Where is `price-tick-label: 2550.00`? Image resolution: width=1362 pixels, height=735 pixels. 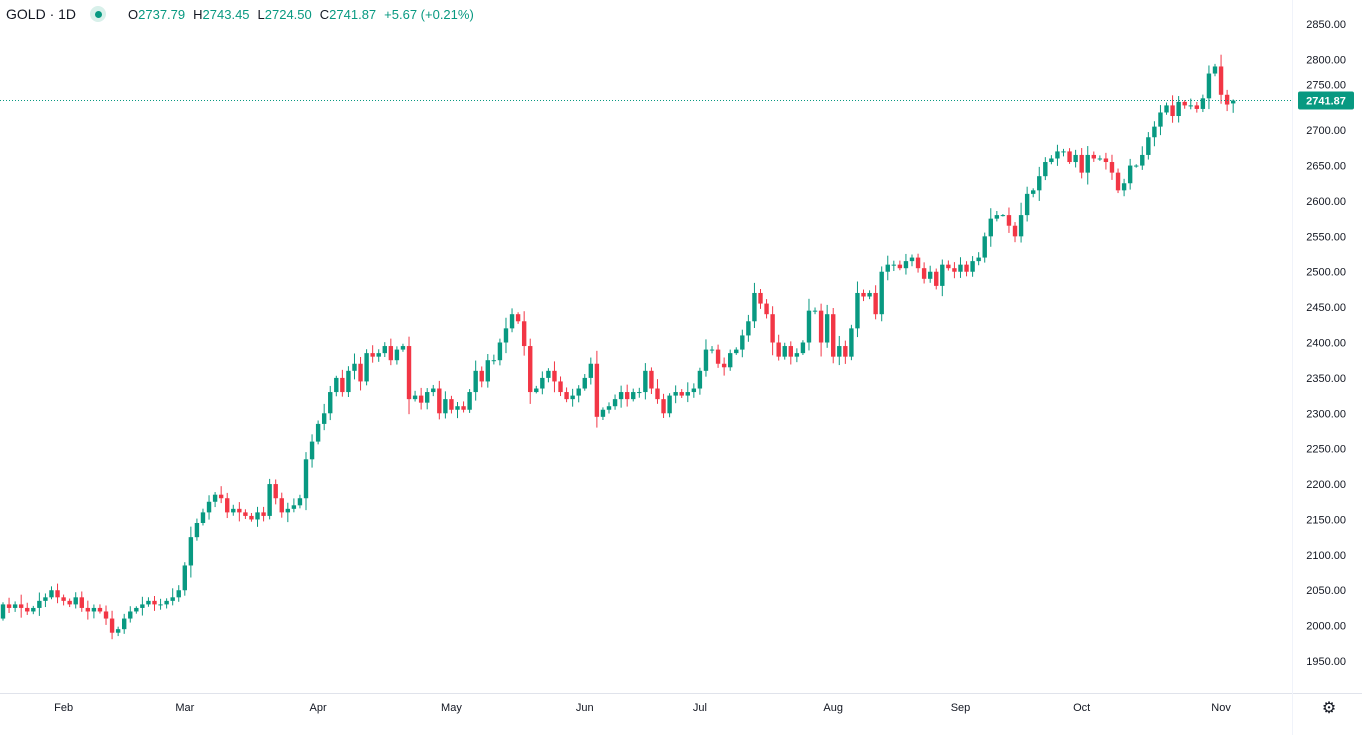
price-tick-label: 2550.00 is located at coordinates (1326, 237).